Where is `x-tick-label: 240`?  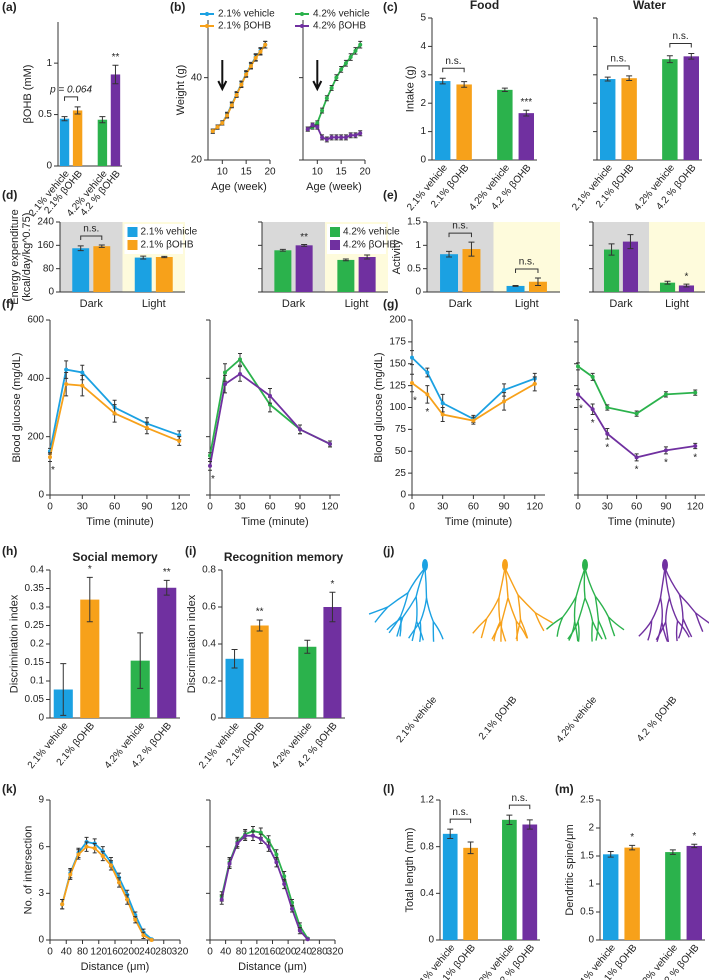 x-tick-label: 240 is located at coordinates (303, 952).